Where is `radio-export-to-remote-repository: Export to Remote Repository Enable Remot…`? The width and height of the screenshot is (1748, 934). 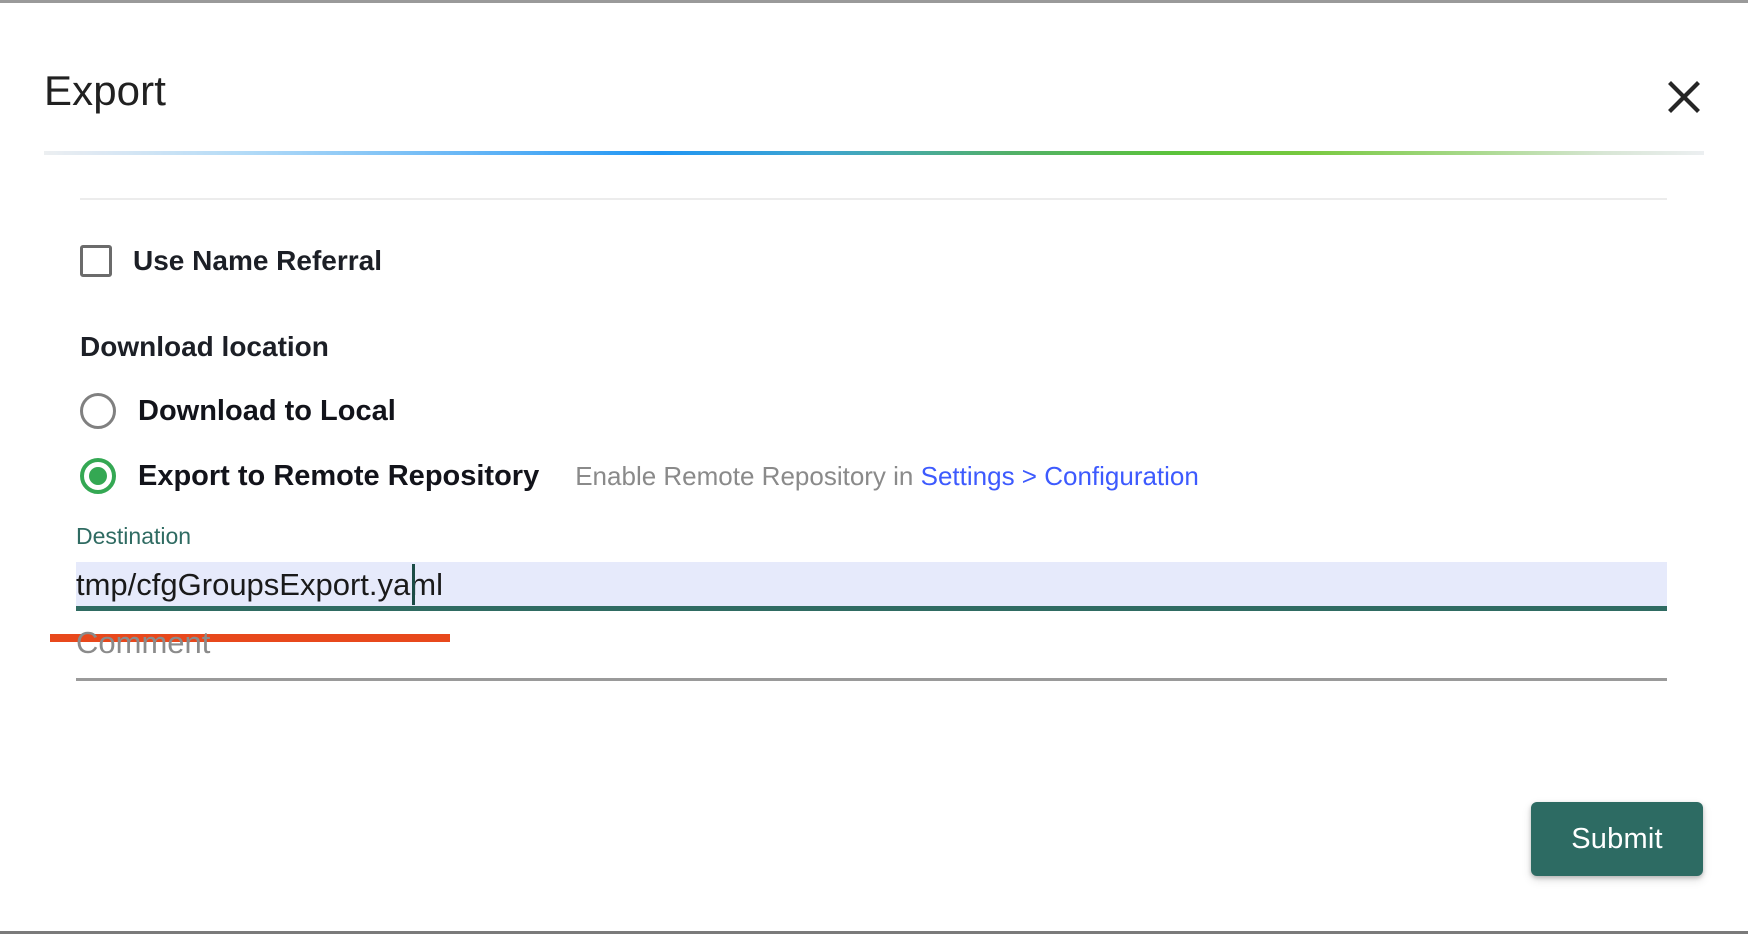
radio-export-to-remote-repository: Export to Remote Repository Enable Remot… is located at coordinates (639, 476).